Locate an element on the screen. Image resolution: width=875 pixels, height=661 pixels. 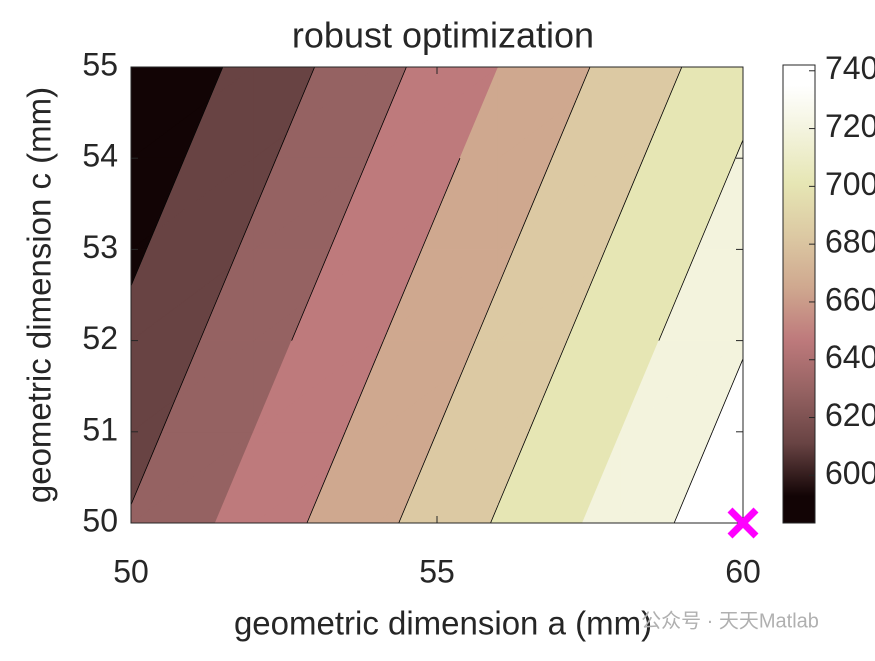
watermark: 公众号 · 天天Matlab is located at coordinates (730, 620).